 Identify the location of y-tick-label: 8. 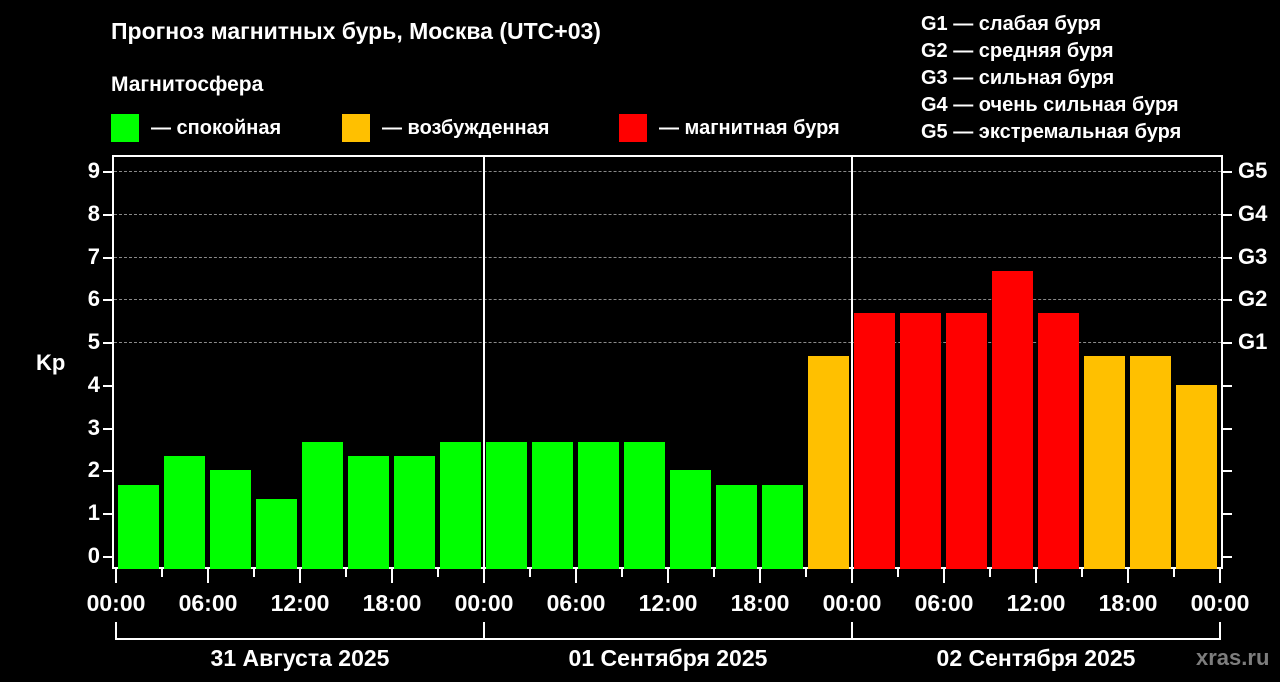
(93, 213).